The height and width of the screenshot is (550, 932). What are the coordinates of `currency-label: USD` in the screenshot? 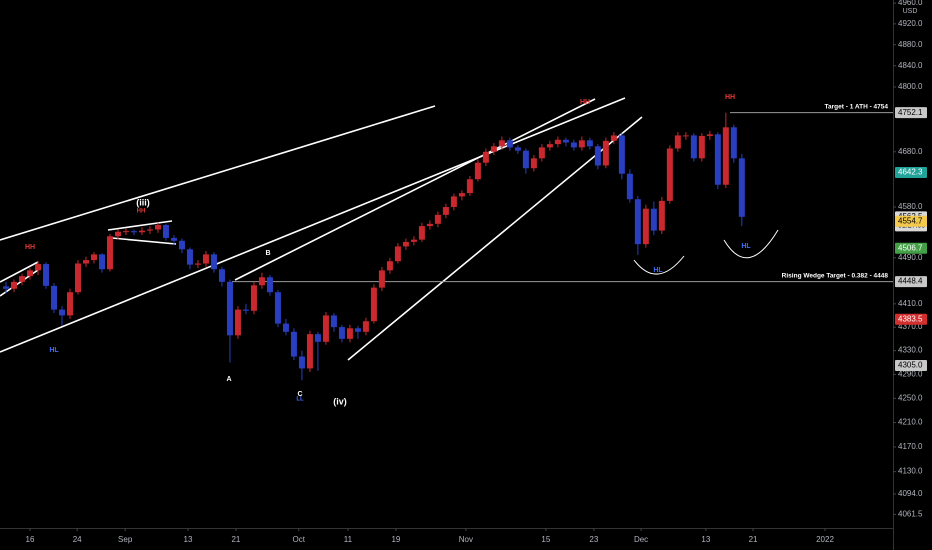 It's located at (910, 11).